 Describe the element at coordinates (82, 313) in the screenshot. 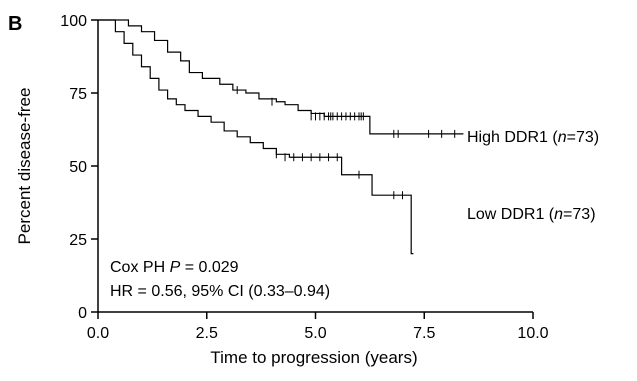

I see `y-tick-label: 0` at that location.